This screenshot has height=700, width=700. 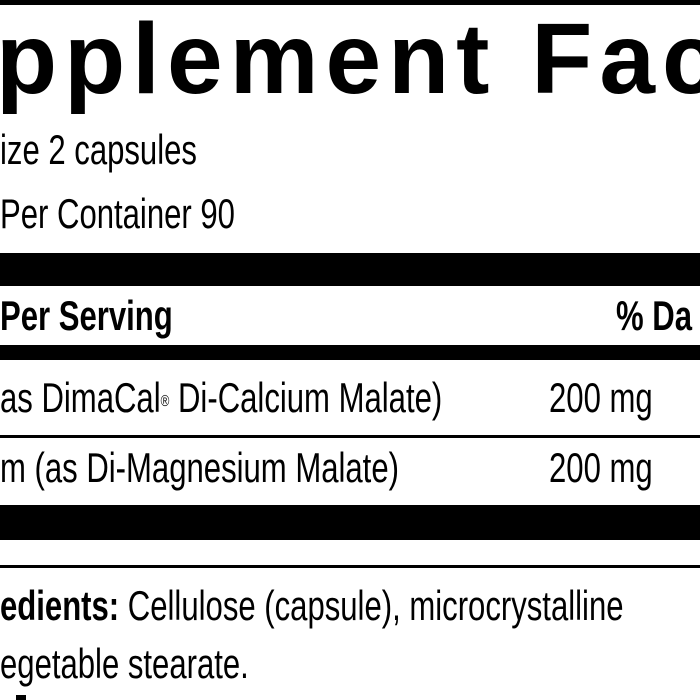 What do you see at coordinates (371, 605) in the screenshot?
I see `ingredients-text: Cellulose (capsule), microcrystalline` at bounding box center [371, 605].